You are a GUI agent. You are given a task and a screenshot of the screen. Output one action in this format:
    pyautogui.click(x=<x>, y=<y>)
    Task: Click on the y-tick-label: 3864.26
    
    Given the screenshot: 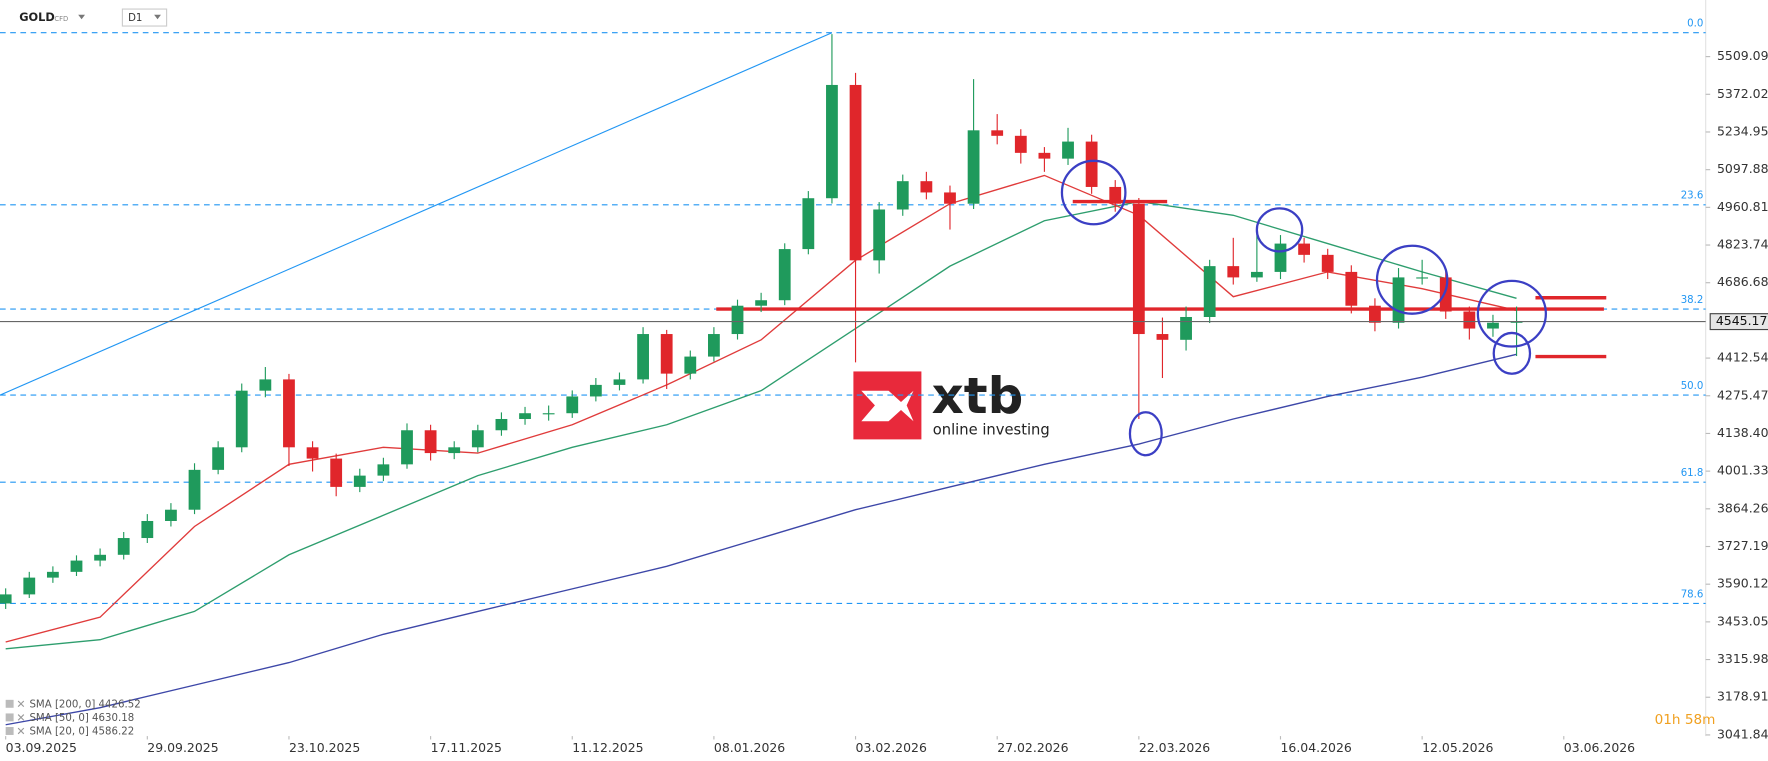 What is the action you would take?
    pyautogui.click(x=1742, y=507)
    